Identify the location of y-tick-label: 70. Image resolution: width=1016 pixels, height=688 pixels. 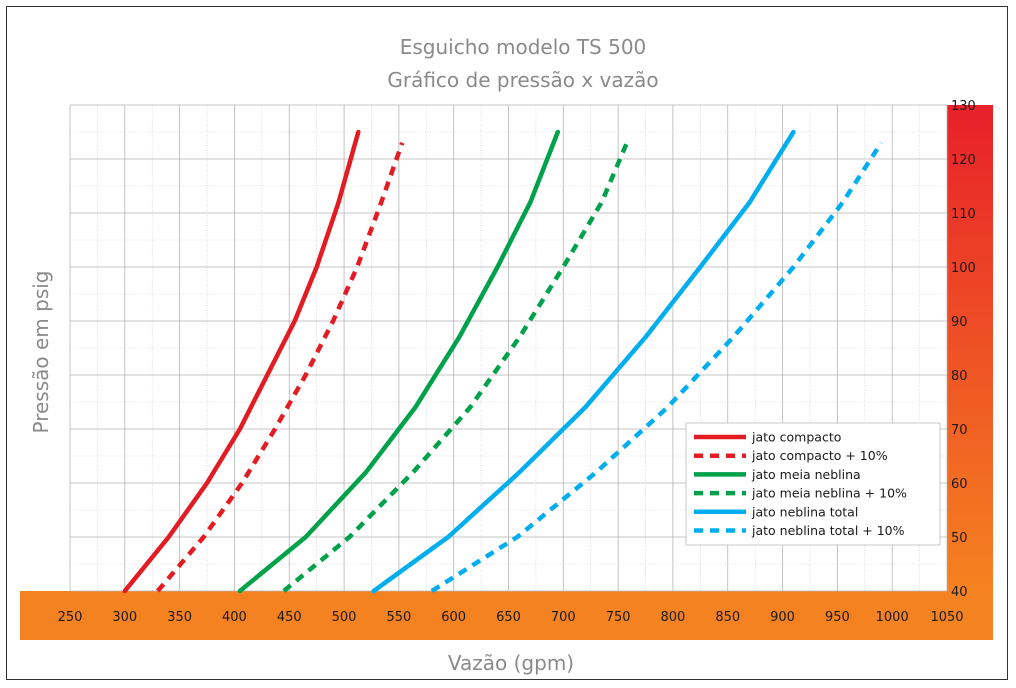
(959, 430).